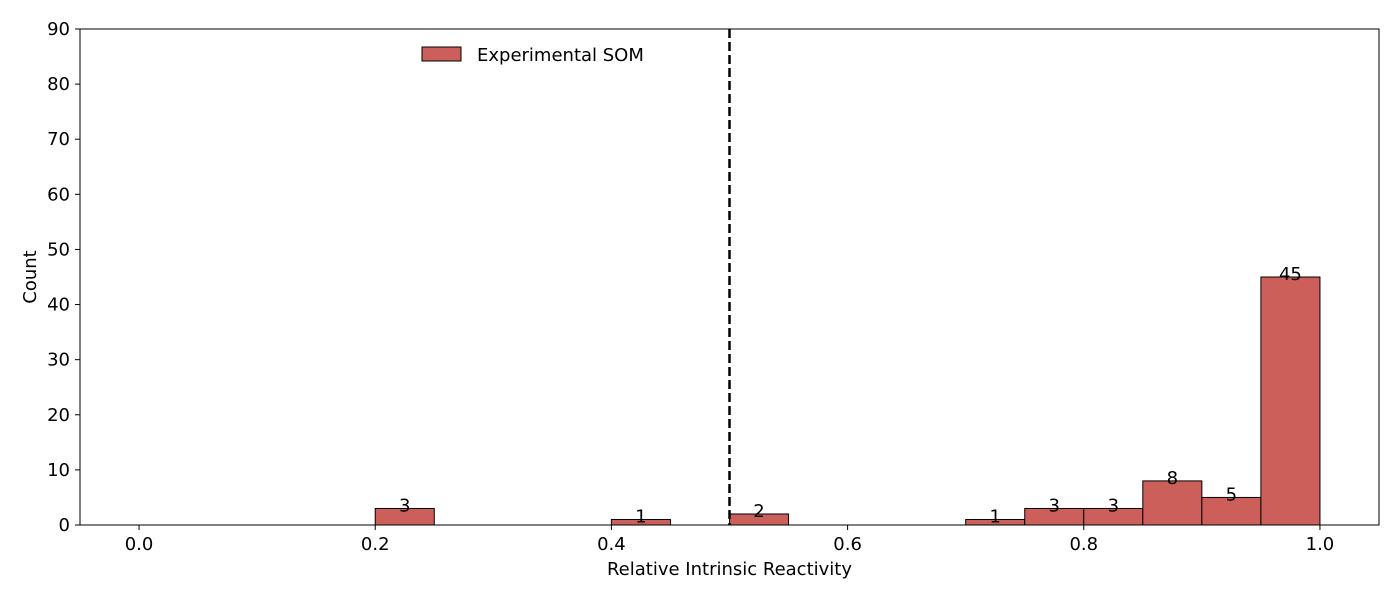 This screenshot has height=600, width=1400. What do you see at coordinates (58, 249) in the screenshot?
I see `y-tick-label-5: 50` at bounding box center [58, 249].